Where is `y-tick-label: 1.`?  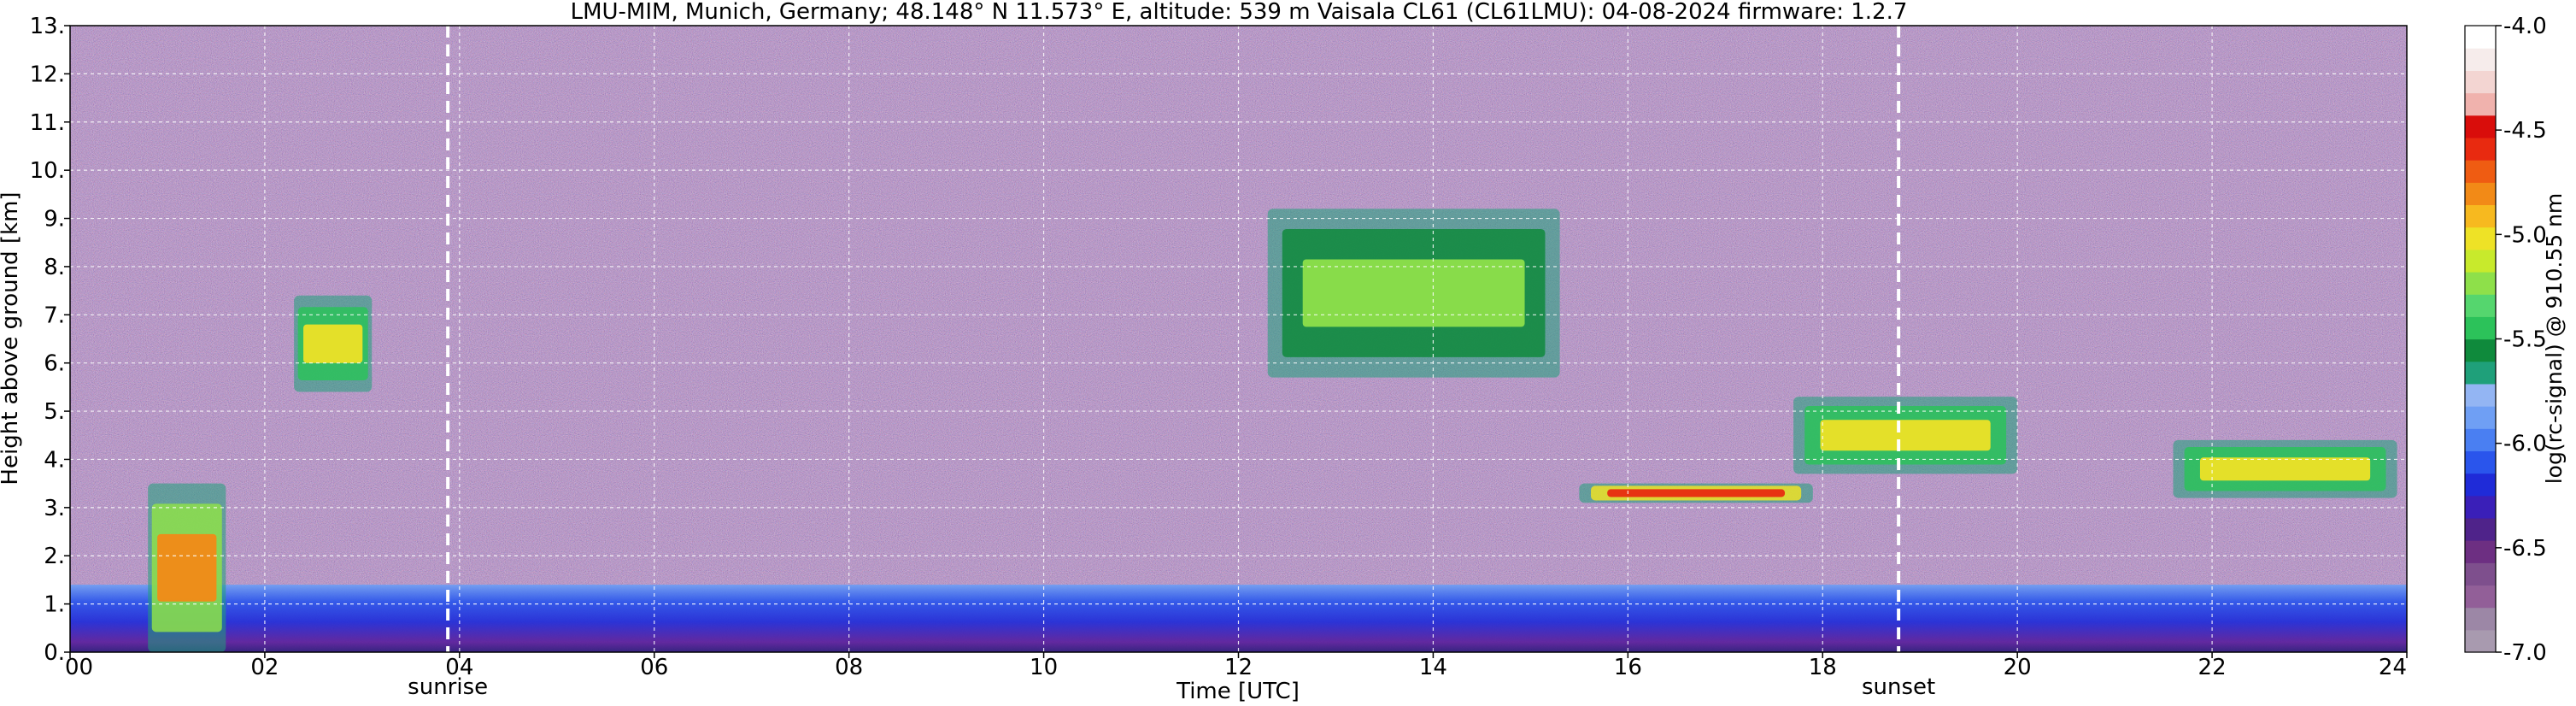 y-tick-label: 1. is located at coordinates (54, 605).